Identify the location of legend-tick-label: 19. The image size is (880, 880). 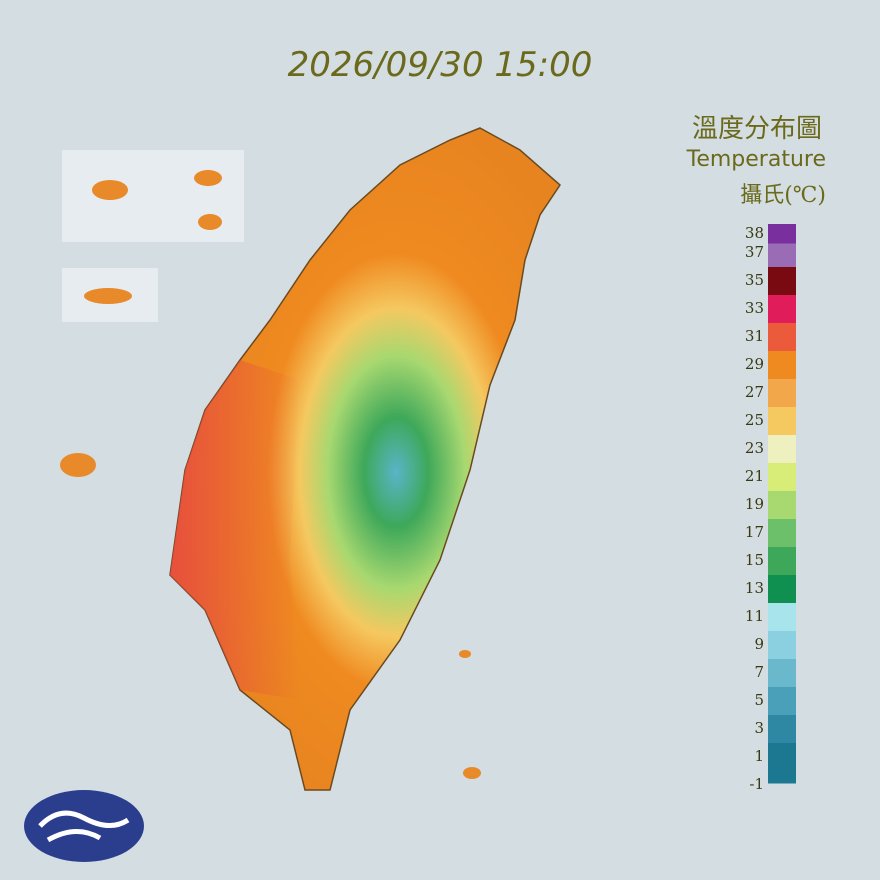
(754, 504).